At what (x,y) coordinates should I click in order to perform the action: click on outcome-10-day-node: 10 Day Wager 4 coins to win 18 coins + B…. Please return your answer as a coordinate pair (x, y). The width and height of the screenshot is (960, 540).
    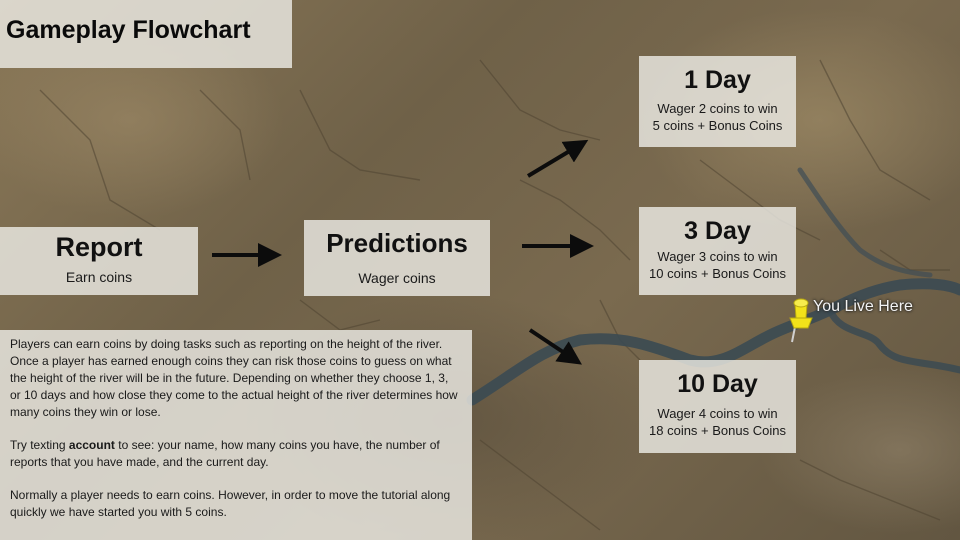
    Looking at the image, I should click on (717, 406).